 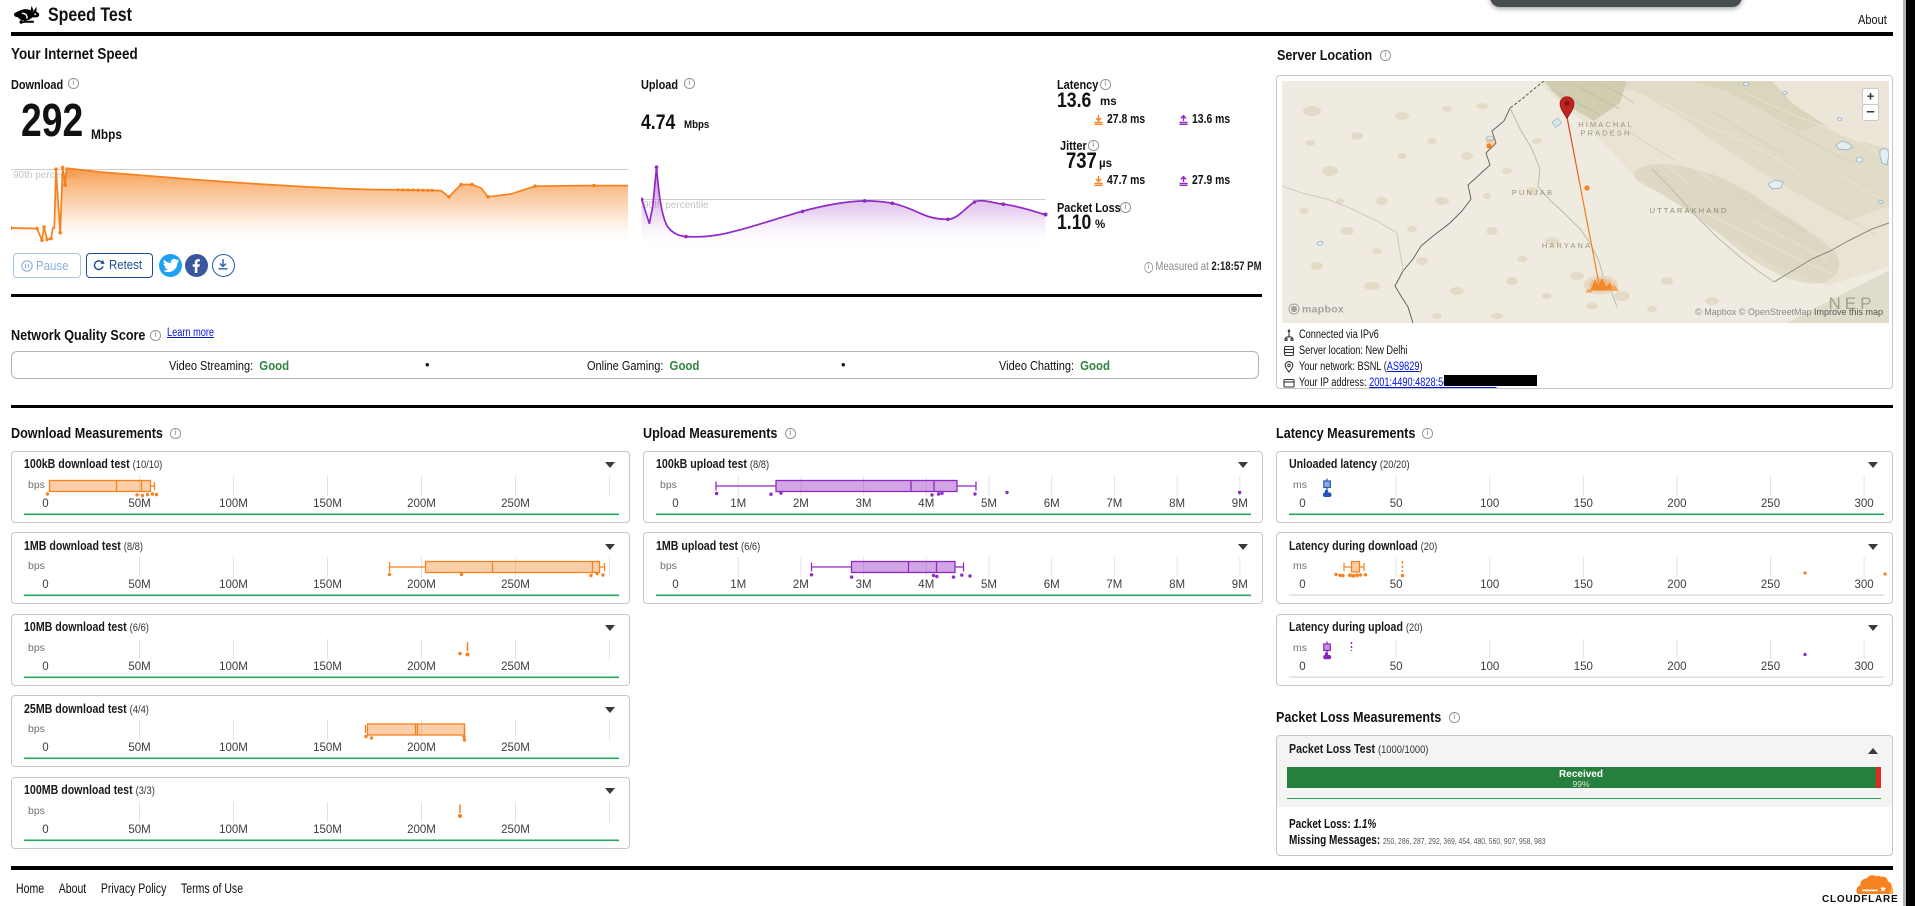 I want to click on svg-text: PRADESH, so click(x=1605, y=132).